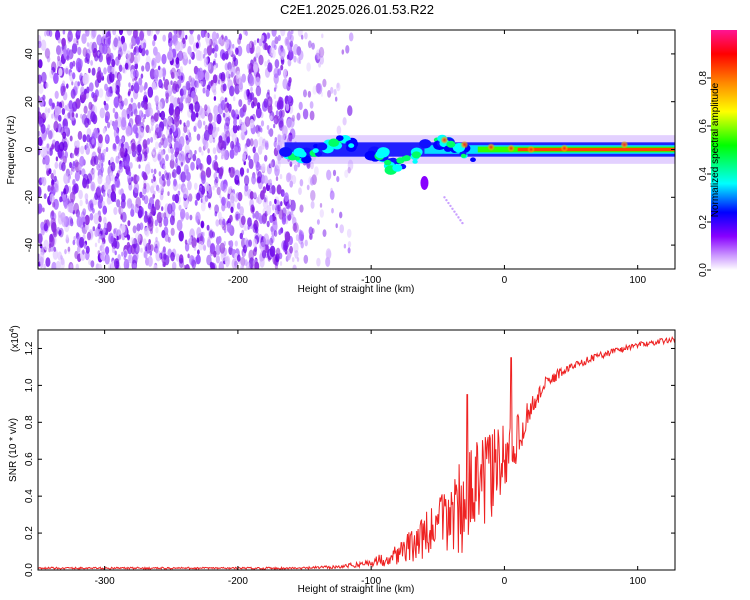 The image size is (750, 600). Describe the element at coordinates (724, 150) in the screenshot. I see `colorbar` at that location.